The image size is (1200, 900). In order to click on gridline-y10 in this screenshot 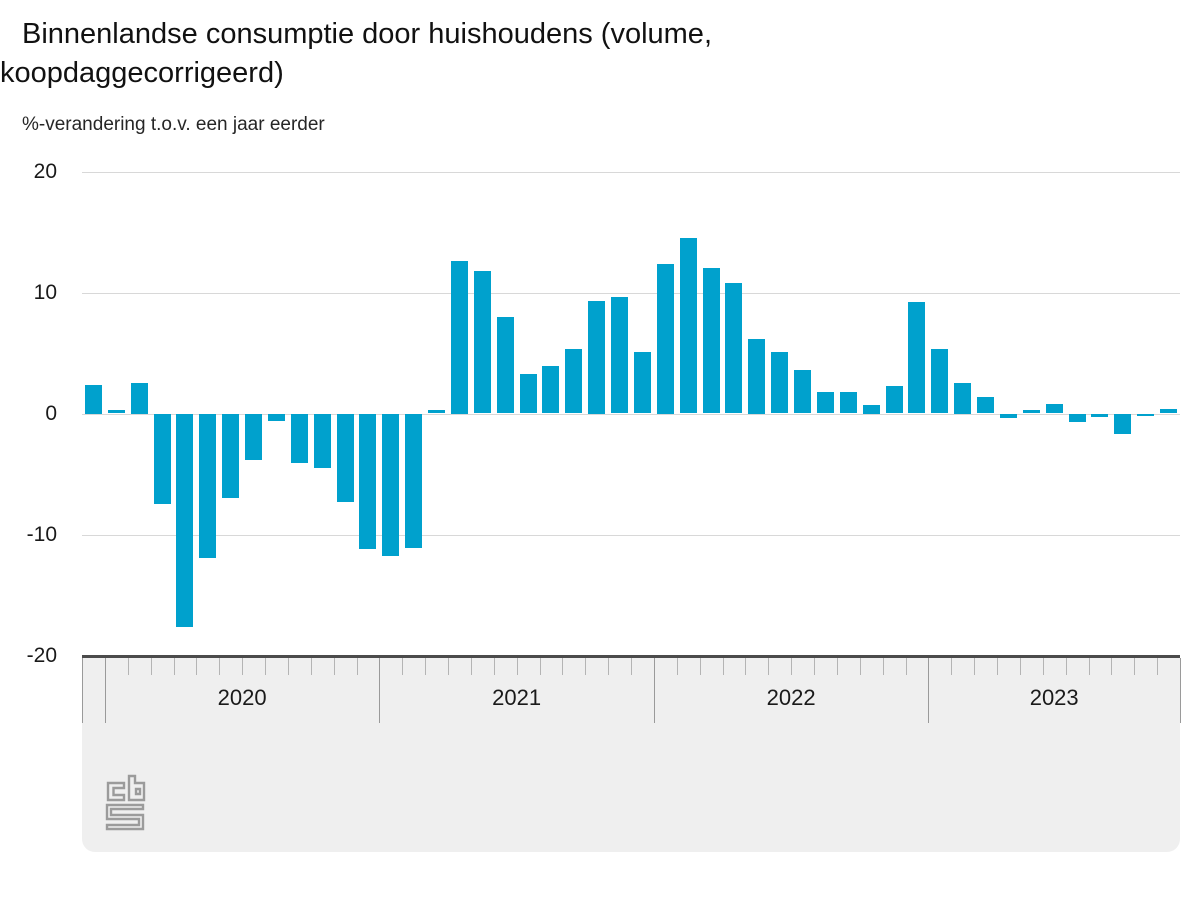, I will do `click(631, 293)`.